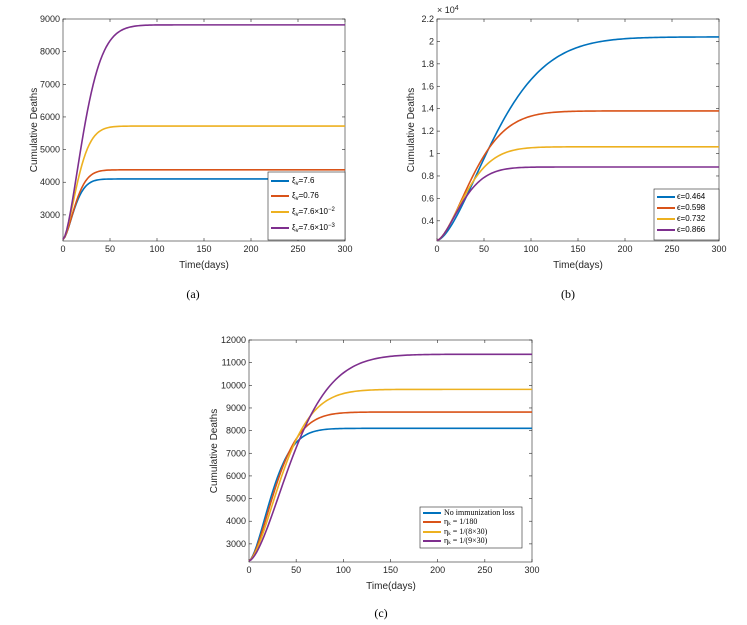  What do you see at coordinates (578, 265) in the screenshot?
I see `xlabel-b: Time(days)` at bounding box center [578, 265].